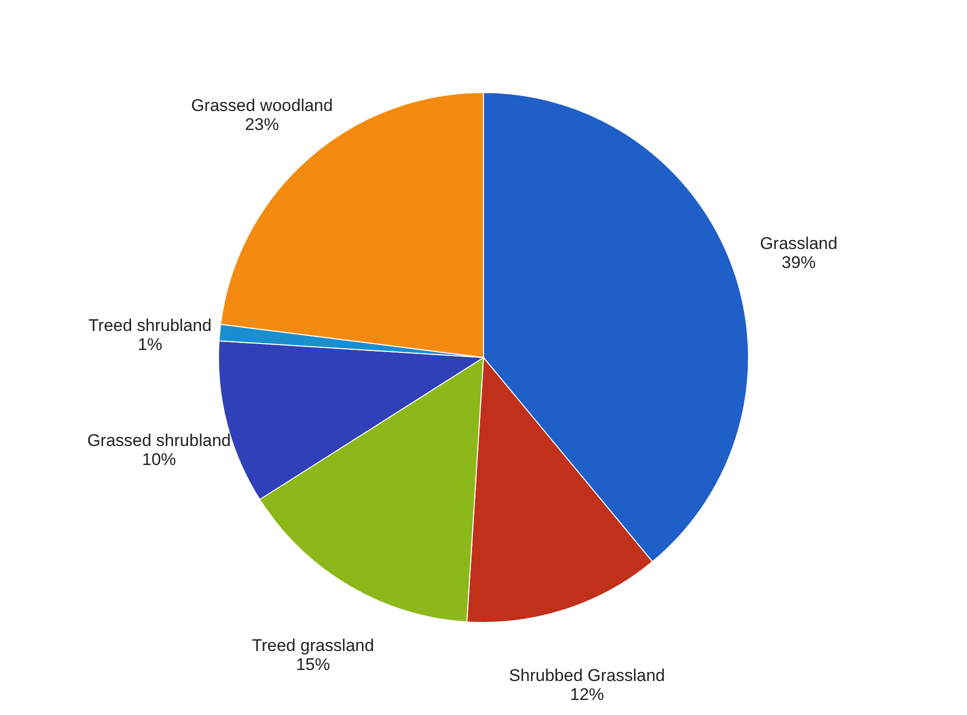 This screenshot has height=715, width=967. What do you see at coordinates (159, 440) in the screenshot?
I see `slice-label: Grassed shrubland` at bounding box center [159, 440].